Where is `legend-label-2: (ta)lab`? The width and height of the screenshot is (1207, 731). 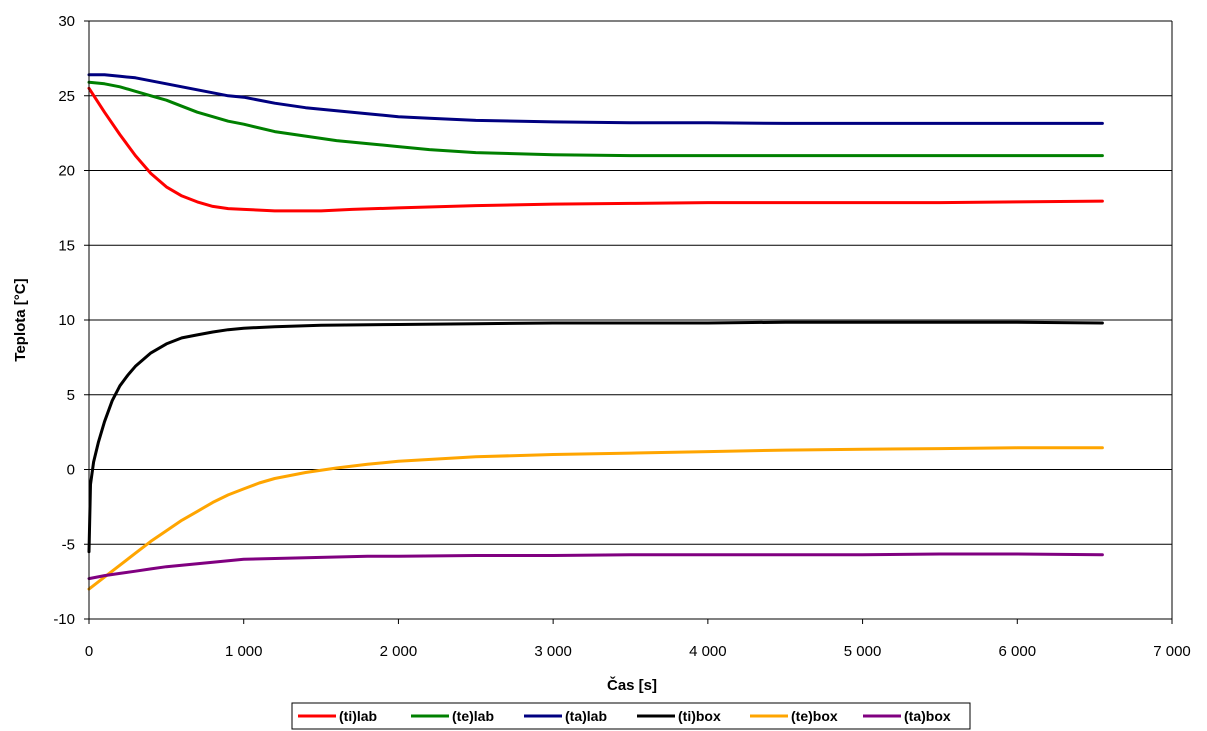
legend-label-2: (ta)lab is located at coordinates (586, 716).